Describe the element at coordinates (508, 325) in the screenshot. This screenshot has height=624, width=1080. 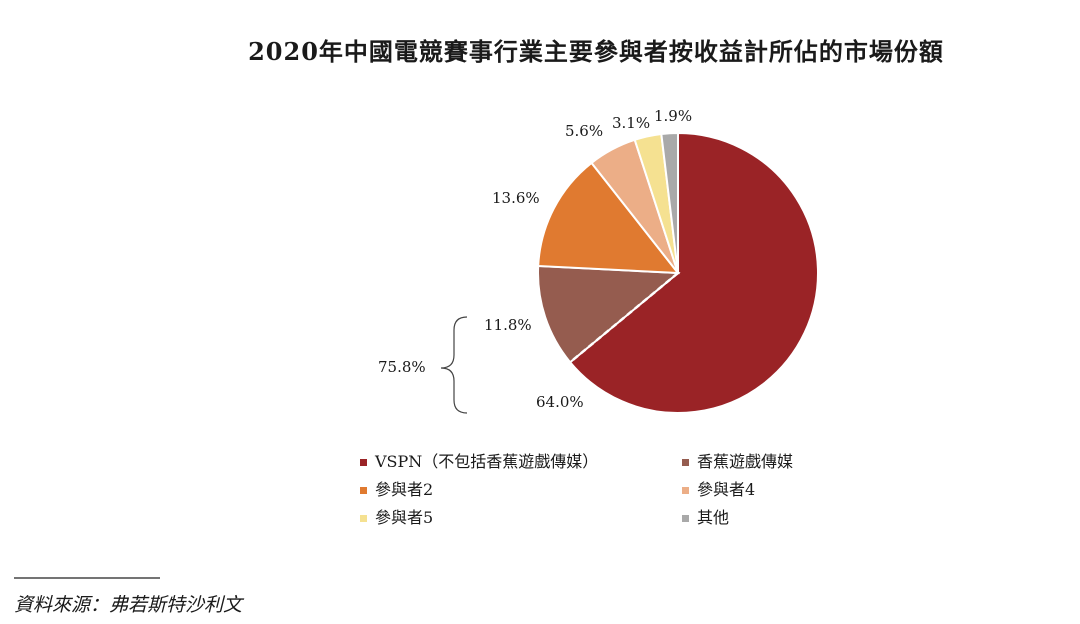
I see `label-banana: 11.8%` at that location.